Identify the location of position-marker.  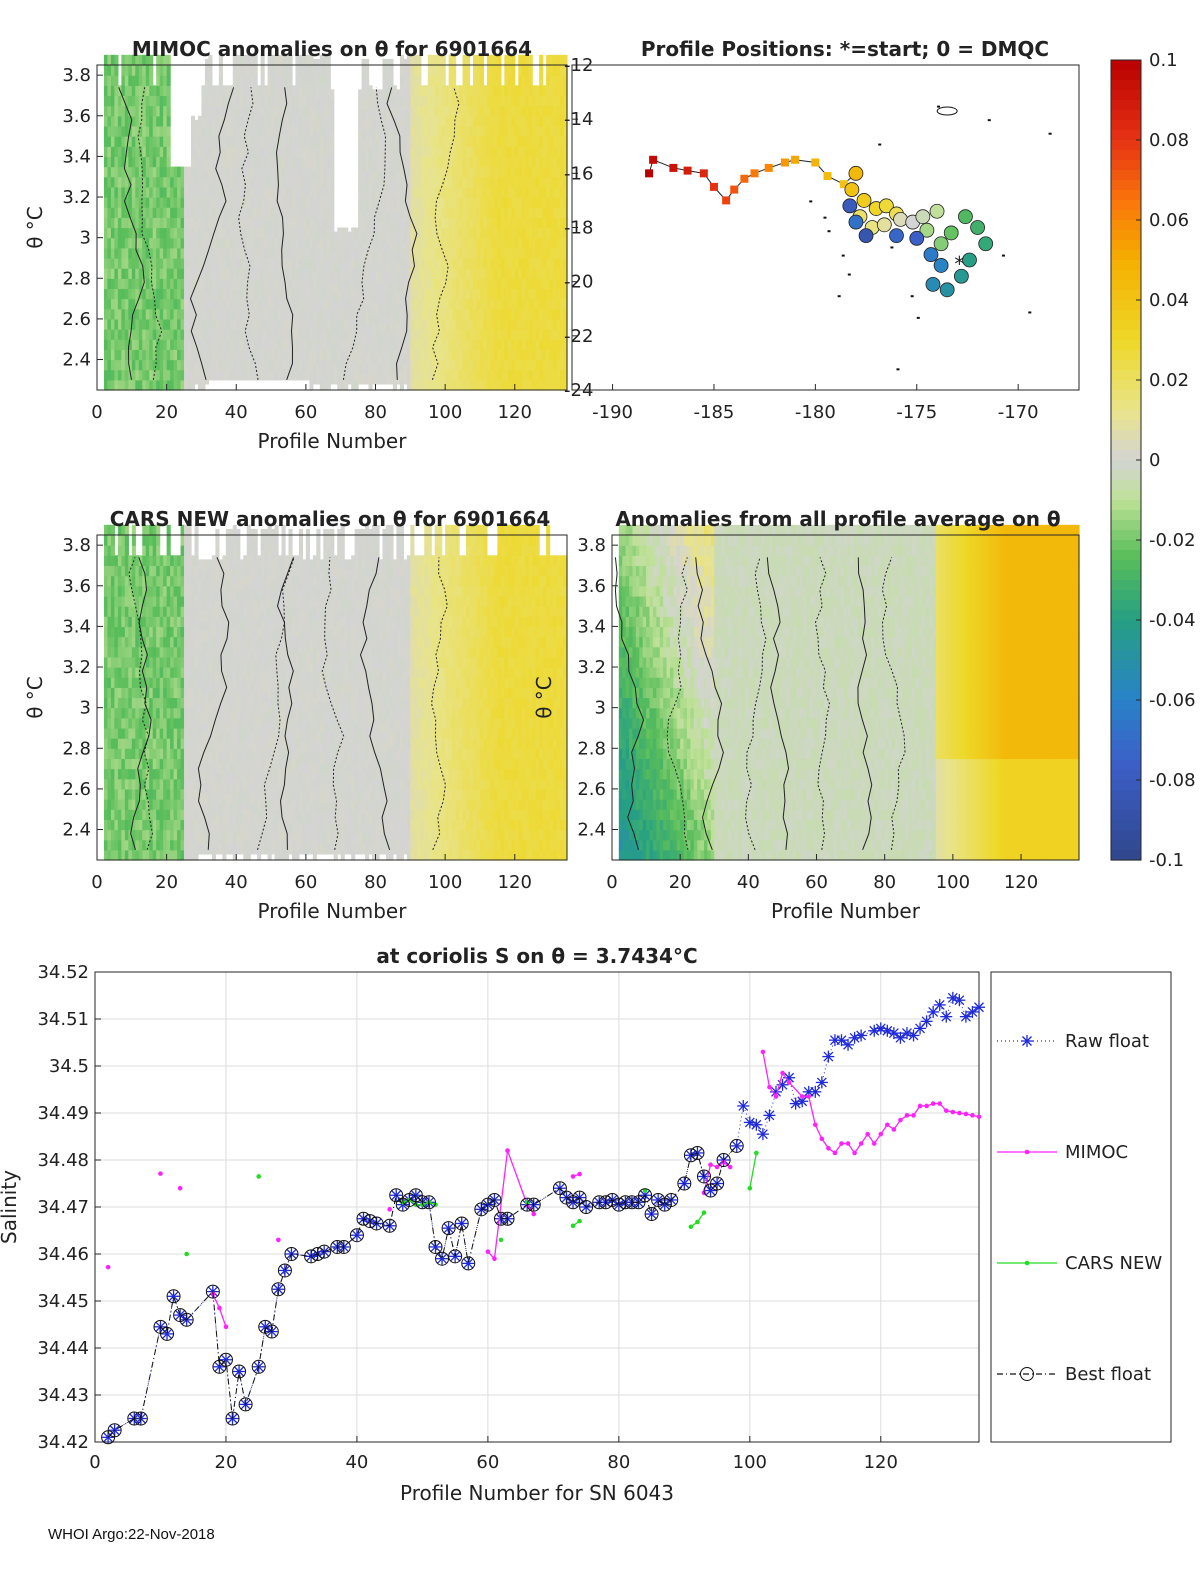
(965, 217).